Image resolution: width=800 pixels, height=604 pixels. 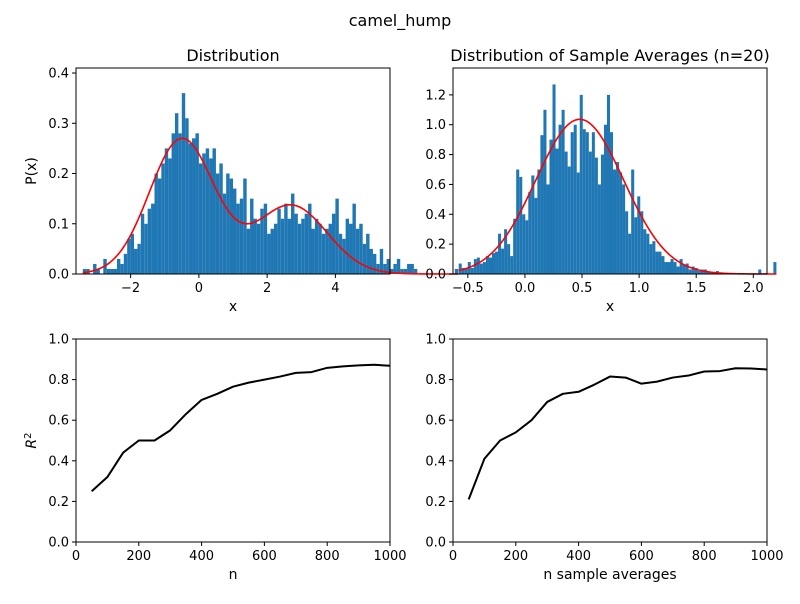 I want to click on x-tick-label: 1.0, so click(x=639, y=288).